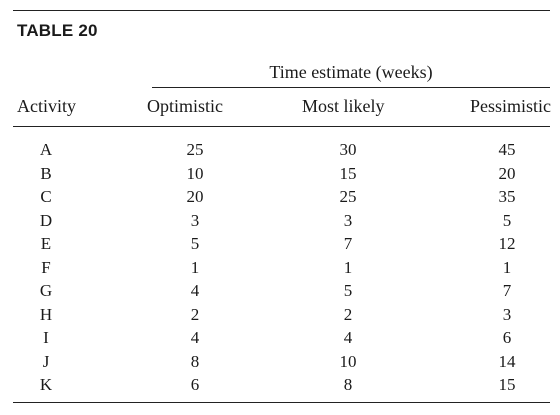 The height and width of the screenshot is (415, 560). What do you see at coordinates (348, 337) in the screenshot?
I see `cell-most-likely: 4` at bounding box center [348, 337].